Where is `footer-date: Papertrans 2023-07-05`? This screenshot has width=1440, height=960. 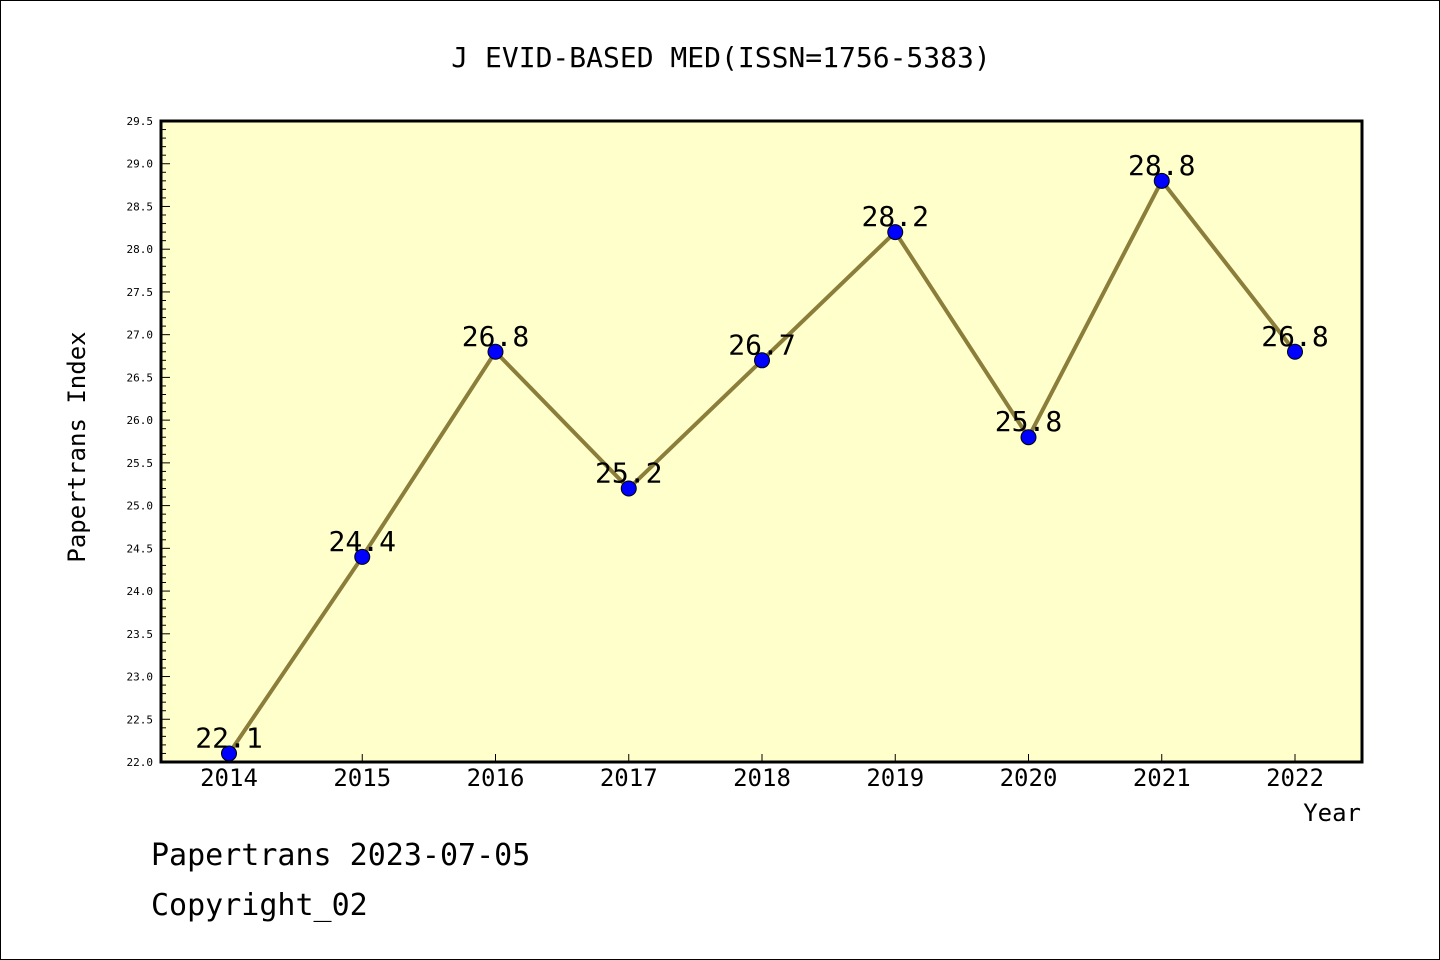 footer-date: Papertrans 2023-07-05 is located at coordinates (340, 855).